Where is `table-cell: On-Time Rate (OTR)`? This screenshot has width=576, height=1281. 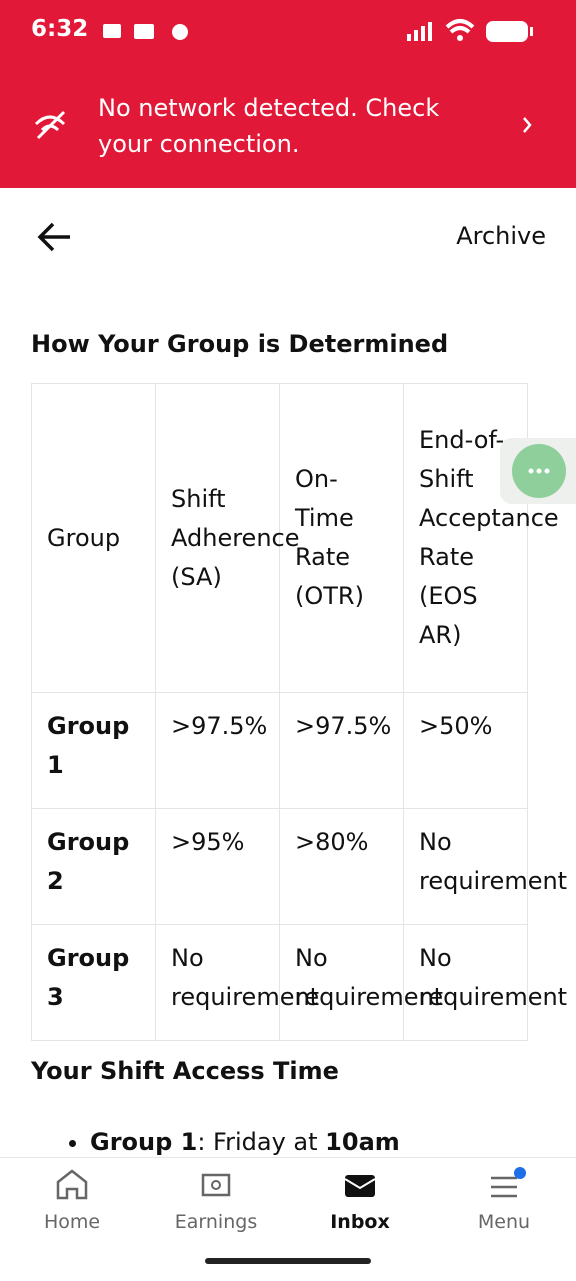 table-cell: On-Time Rate (OTR) is located at coordinates (341, 538).